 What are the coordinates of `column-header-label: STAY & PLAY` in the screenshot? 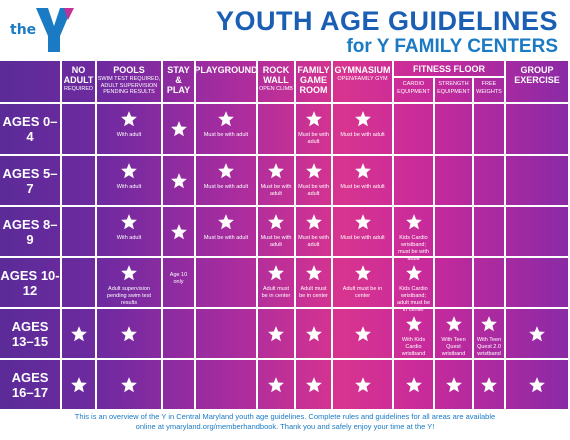 It's located at (178, 80).